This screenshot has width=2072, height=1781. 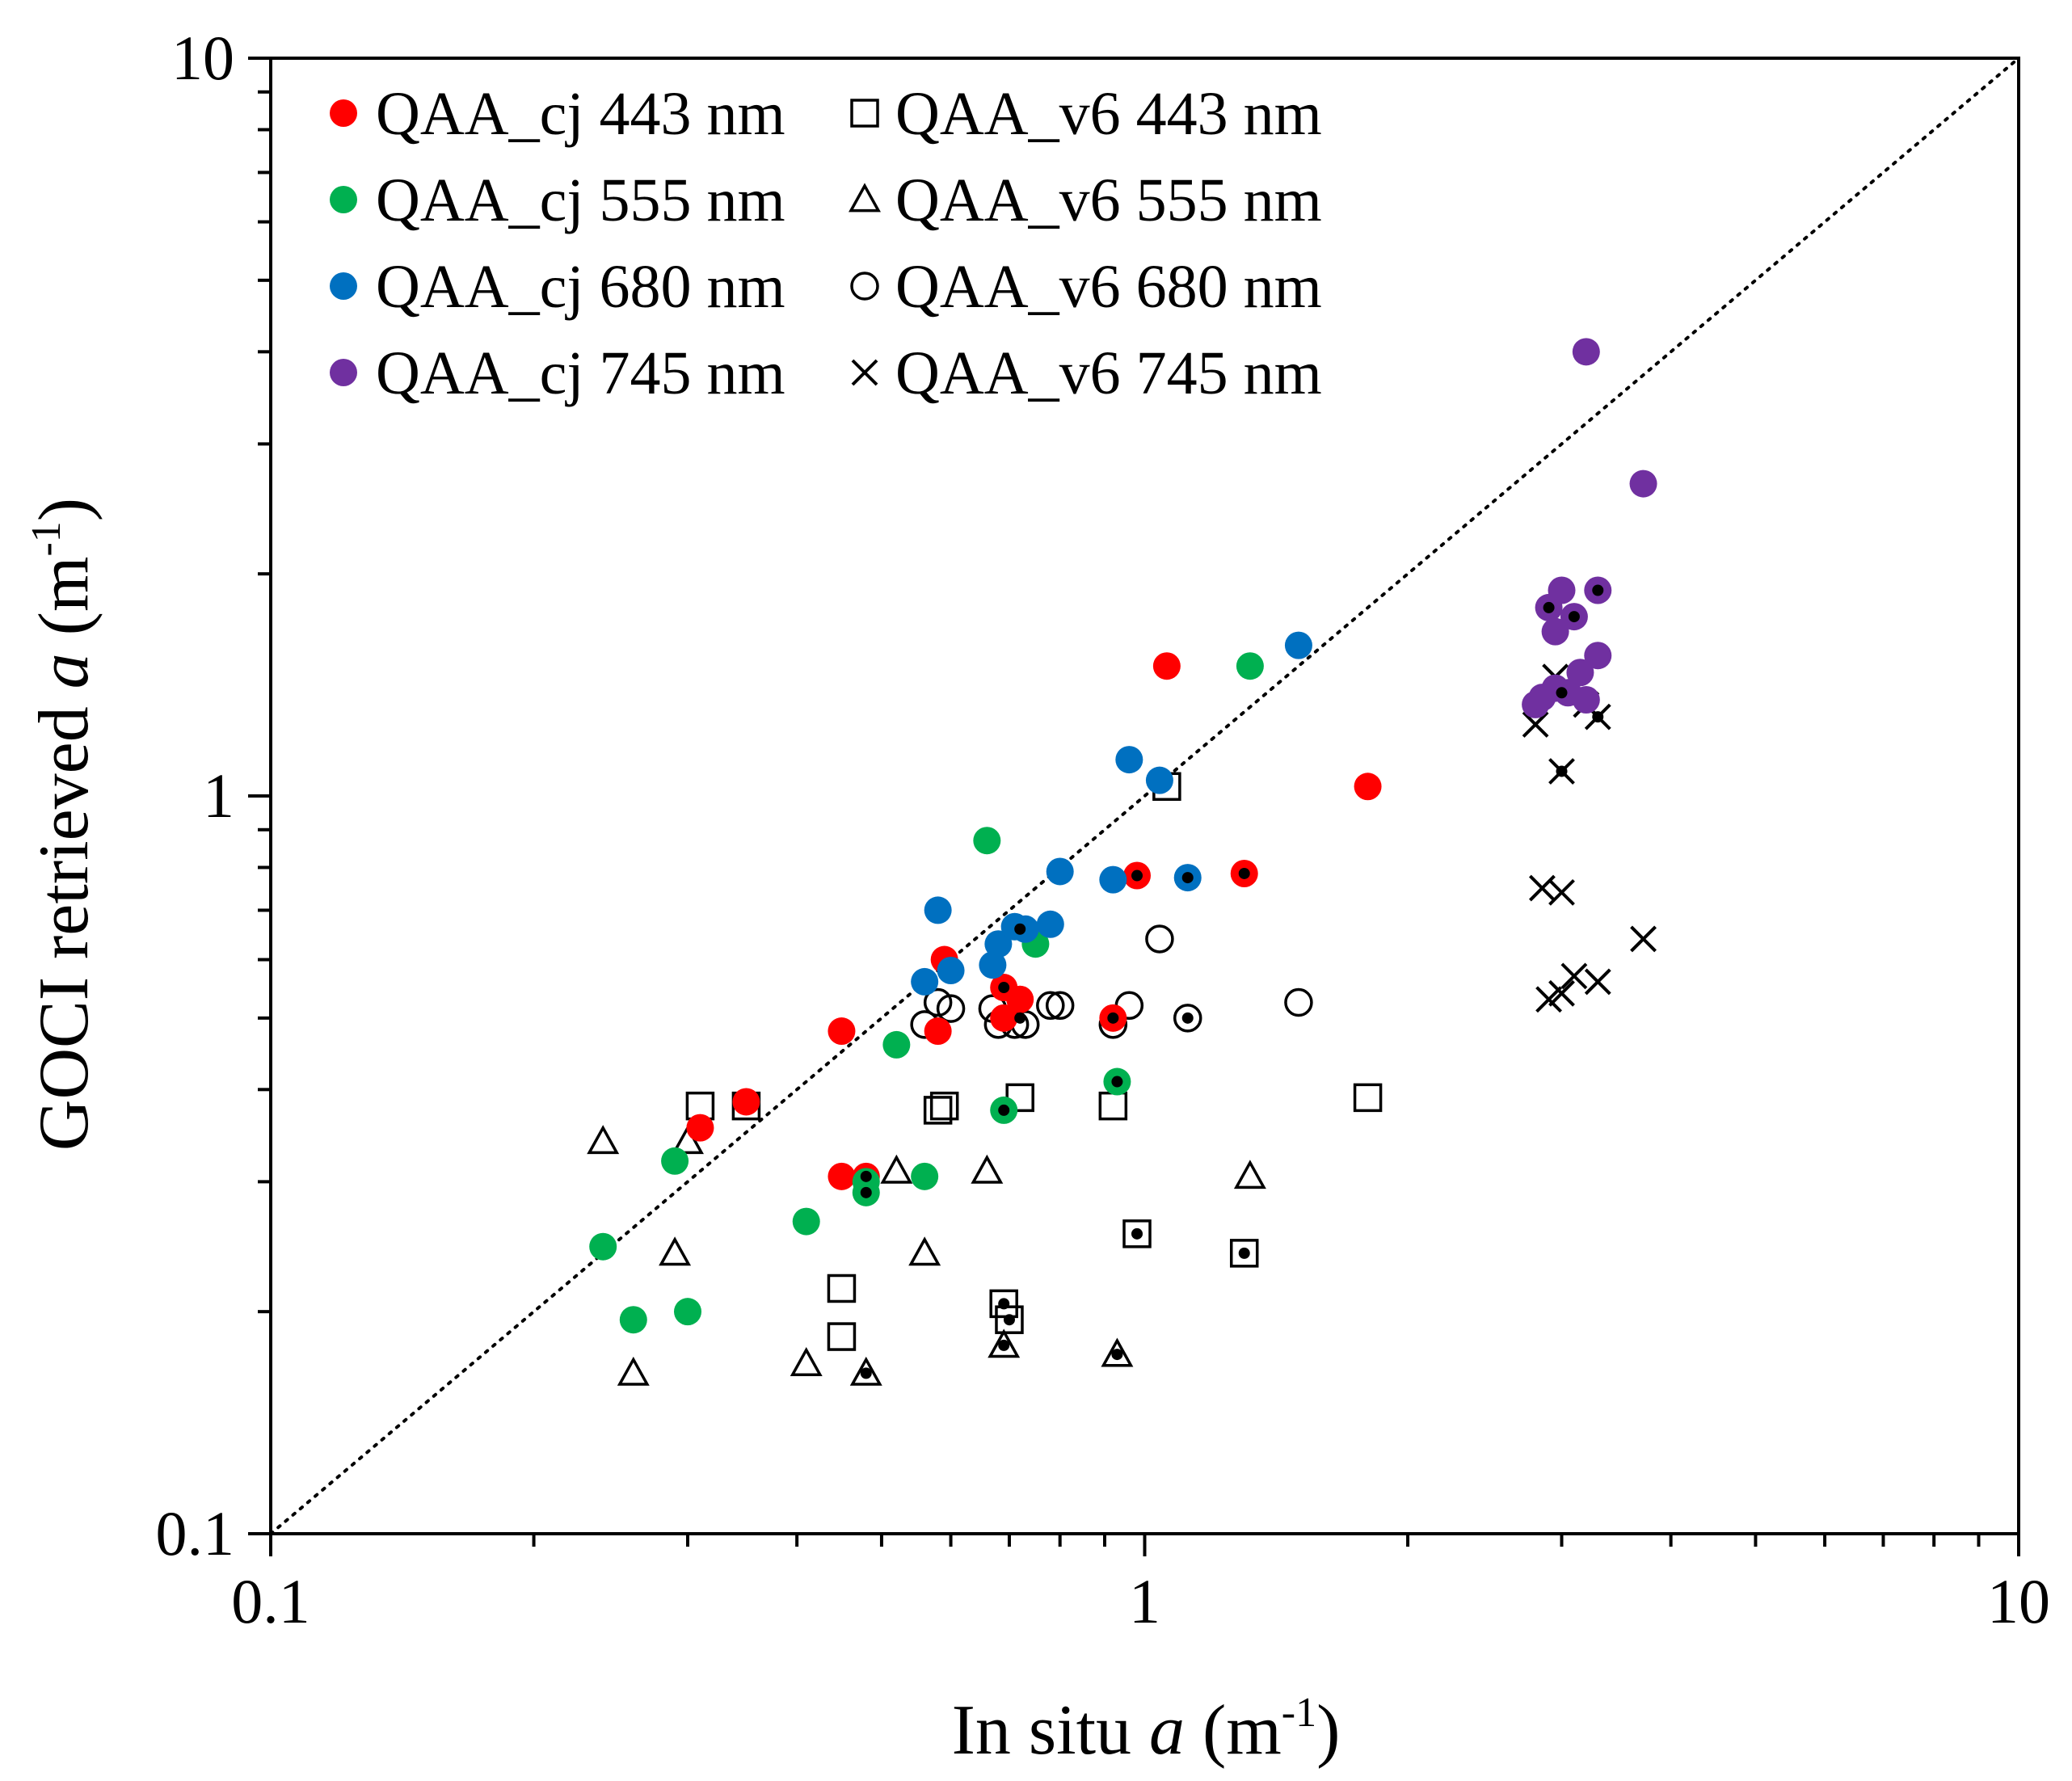 I want to click on y-tick-label: 10, so click(x=203, y=58).